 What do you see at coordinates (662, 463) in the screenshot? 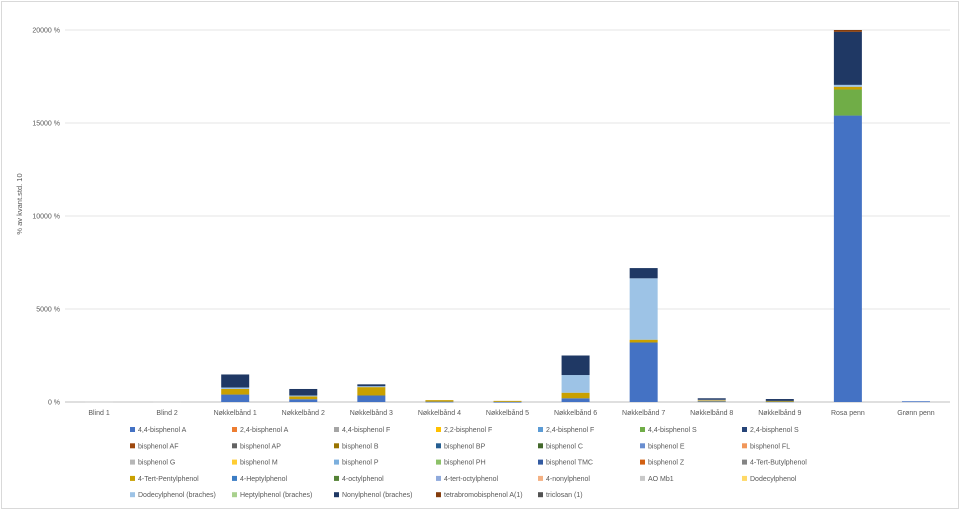
I see `legend-item: bisphenol Z` at bounding box center [662, 463].